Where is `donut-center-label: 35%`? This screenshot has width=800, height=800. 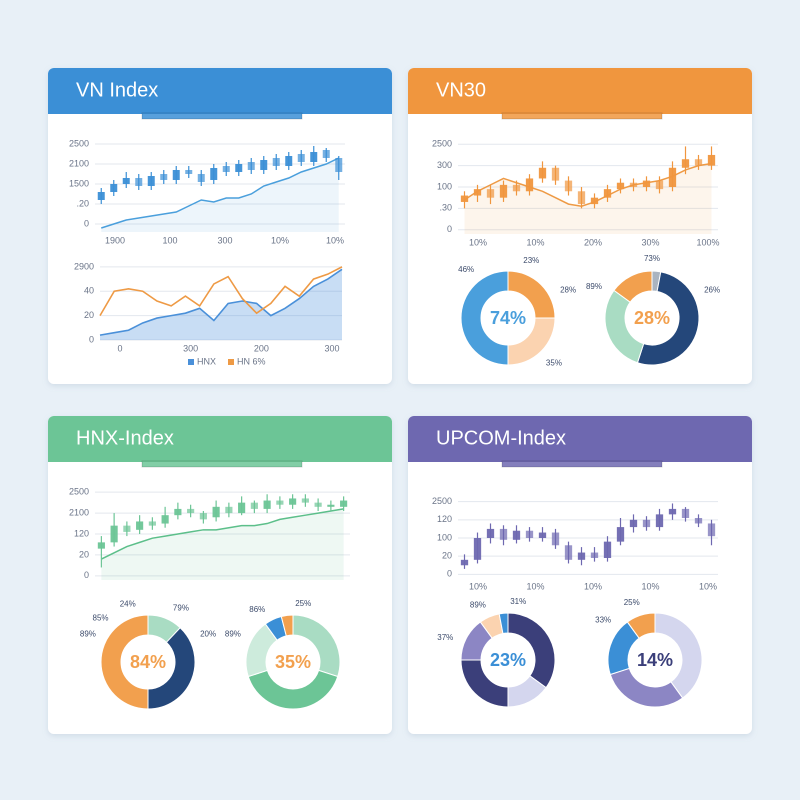 donut-center-label: 35% is located at coordinates (293, 662).